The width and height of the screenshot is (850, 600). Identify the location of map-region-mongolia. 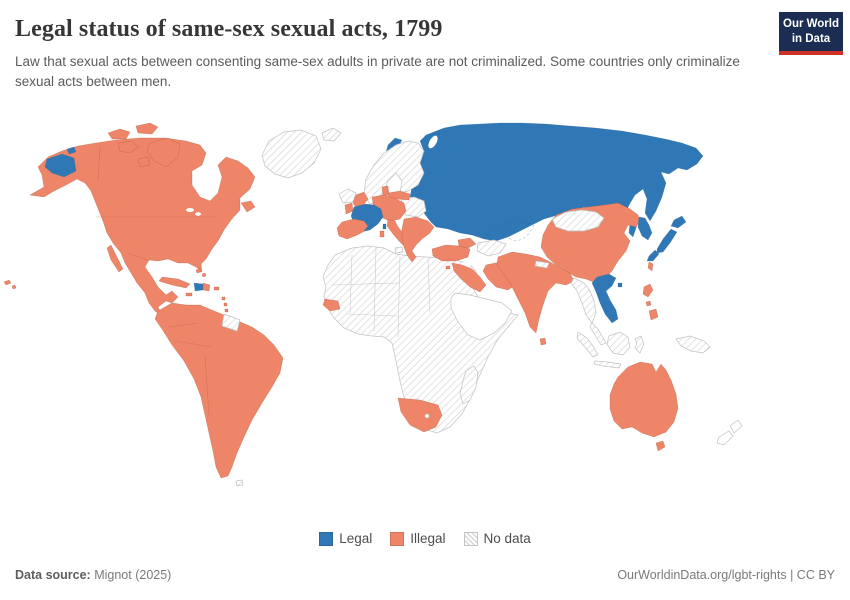
(578, 220).